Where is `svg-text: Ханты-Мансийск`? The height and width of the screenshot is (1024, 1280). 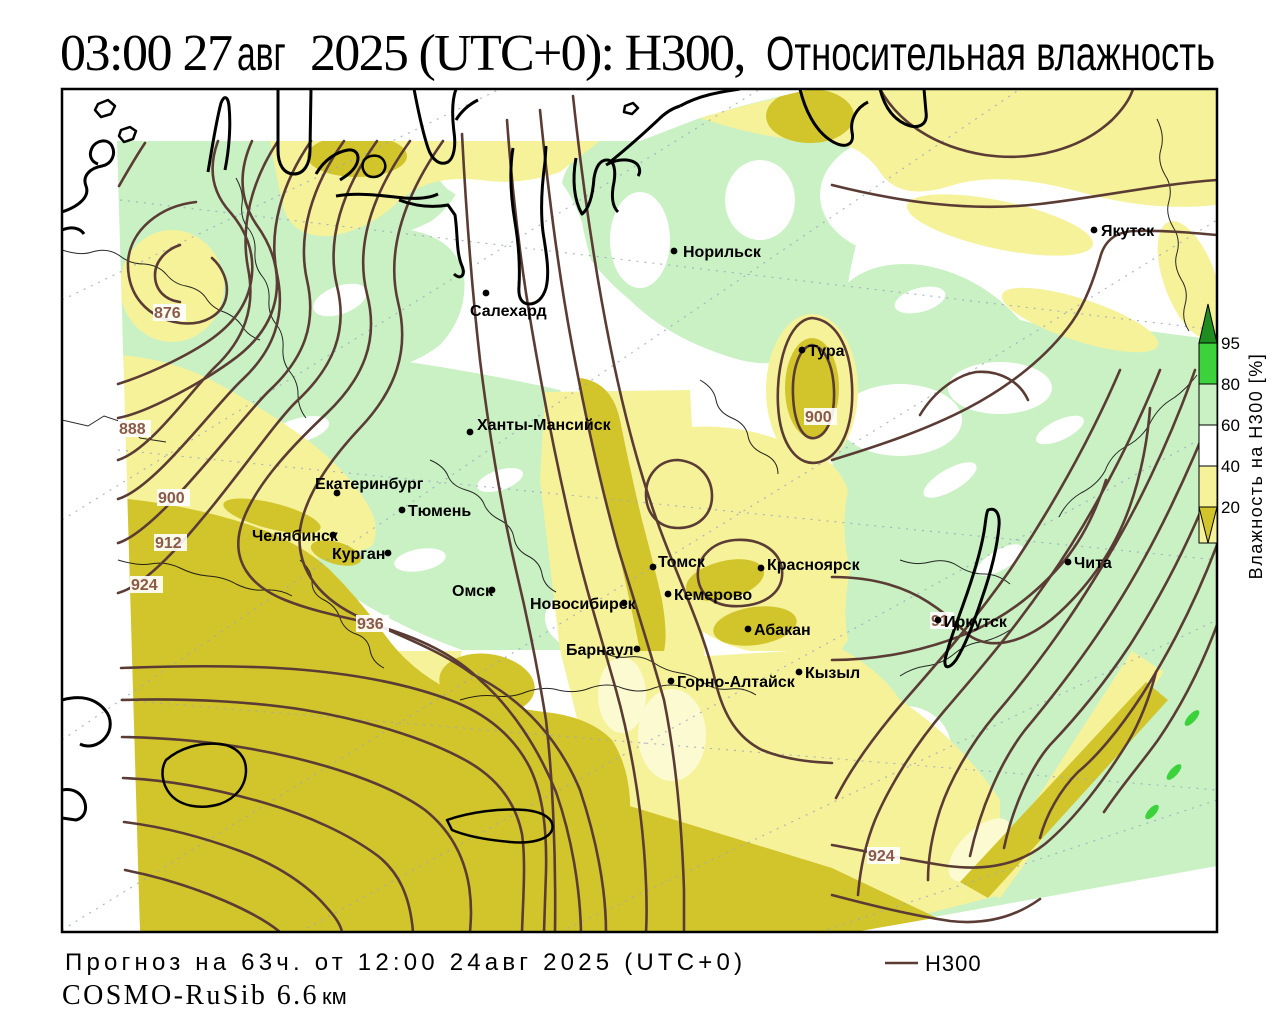
svg-text: Ханты-Мансийск is located at coordinates (544, 425).